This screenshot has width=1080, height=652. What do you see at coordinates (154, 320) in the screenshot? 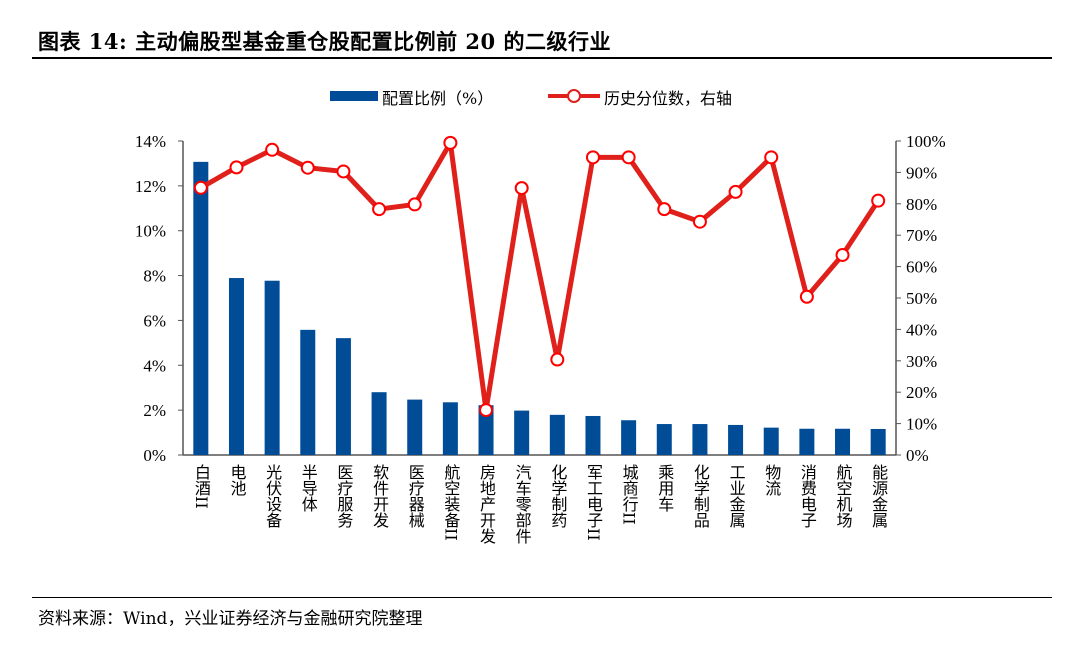
I see `left-tick-label: 6%` at bounding box center [154, 320].